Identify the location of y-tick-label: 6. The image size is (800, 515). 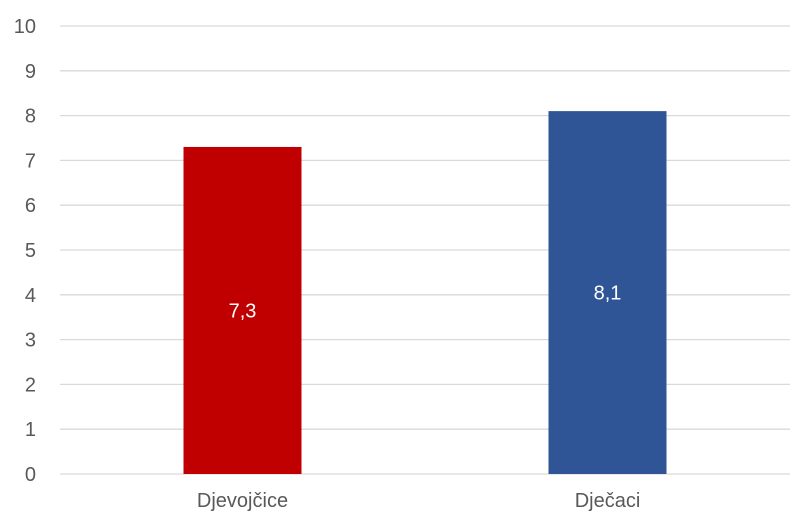
(30, 206).